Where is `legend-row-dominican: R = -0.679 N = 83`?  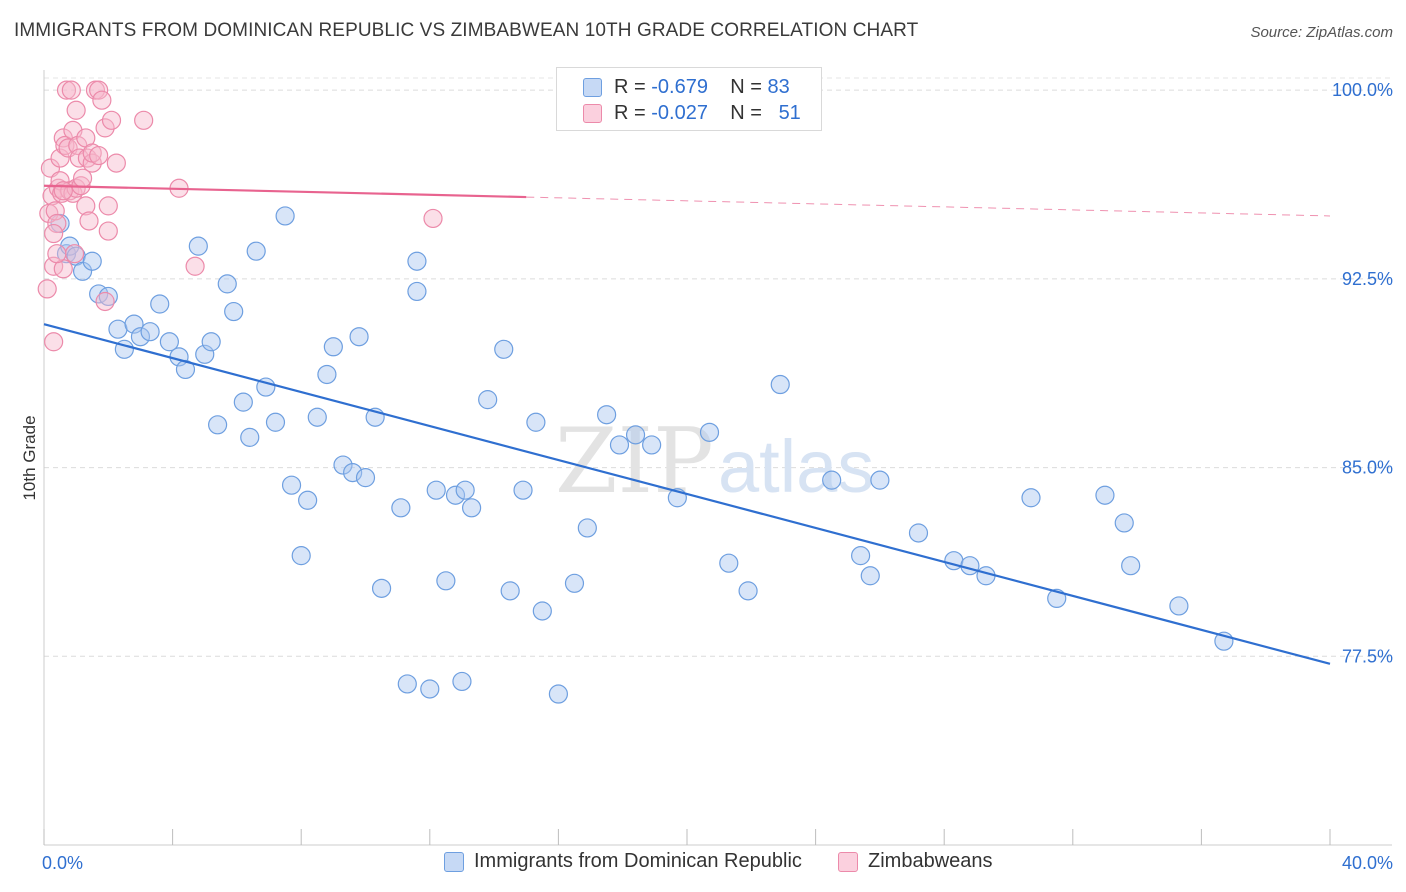
legend-row-dominican: R = -0.679 N = 83 is located at coordinates (686, 87).